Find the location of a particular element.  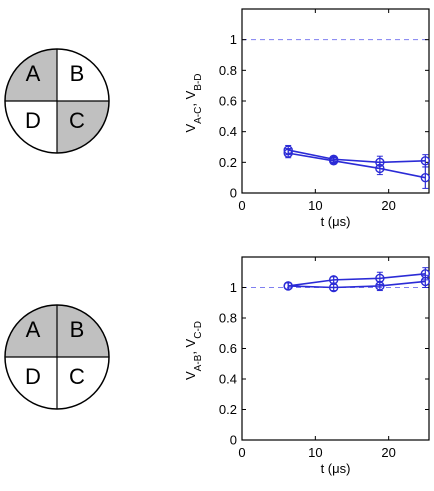

y-label-sub2: B-D is located at coordinates (198, 81).